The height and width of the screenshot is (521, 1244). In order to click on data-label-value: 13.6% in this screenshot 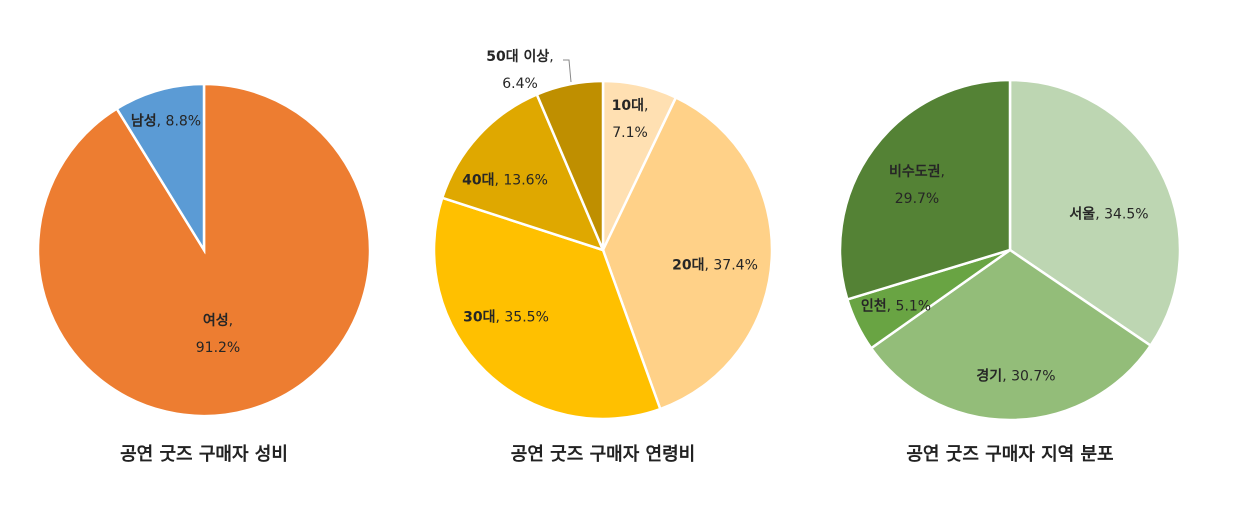, I will do `click(525, 180)`.